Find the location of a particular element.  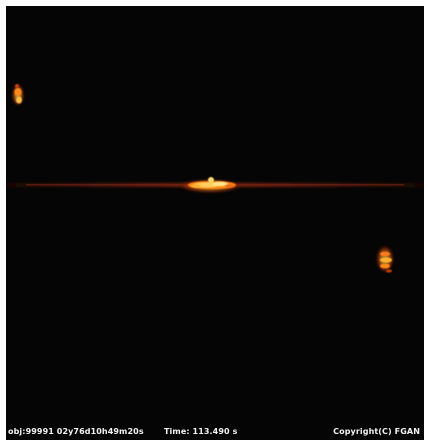

time-label: Time: 113.490 s is located at coordinates (201, 431).